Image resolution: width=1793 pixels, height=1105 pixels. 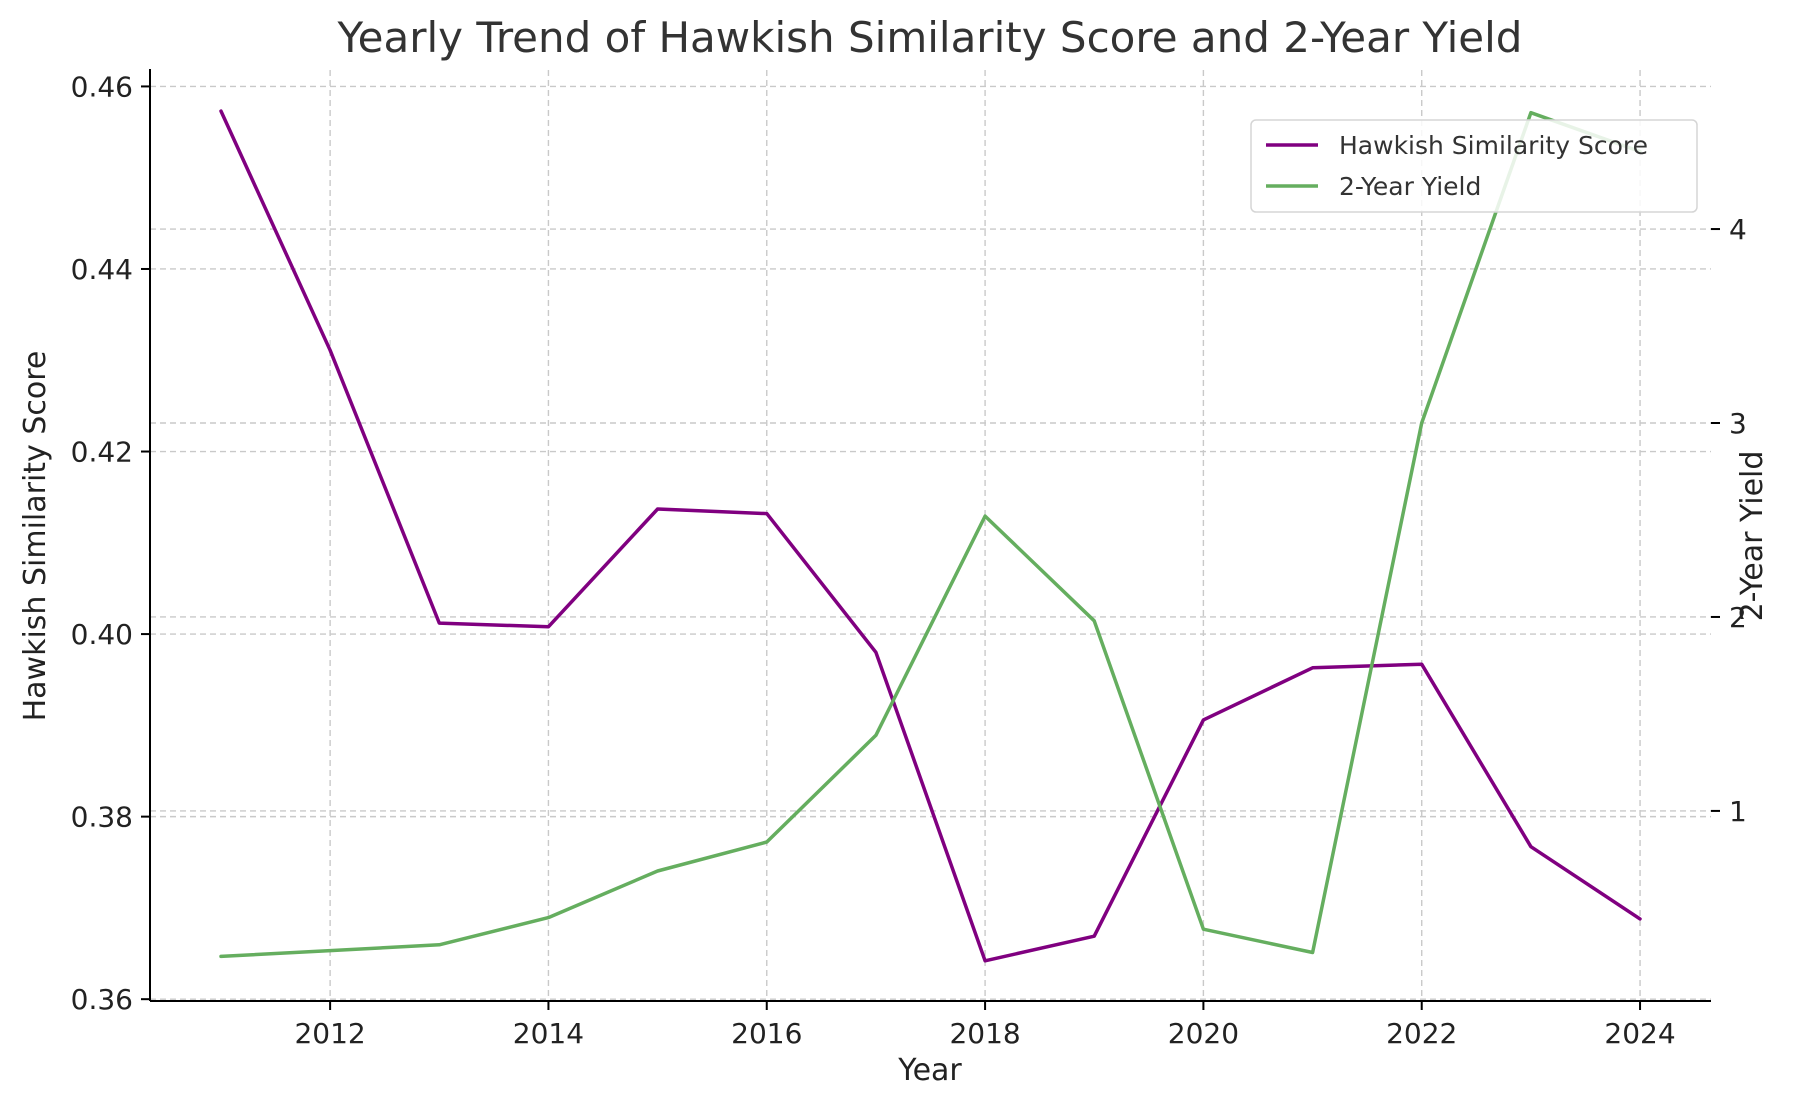 What do you see at coordinates (766, 1033) in the screenshot?
I see `x-tick-label: 2016` at bounding box center [766, 1033].